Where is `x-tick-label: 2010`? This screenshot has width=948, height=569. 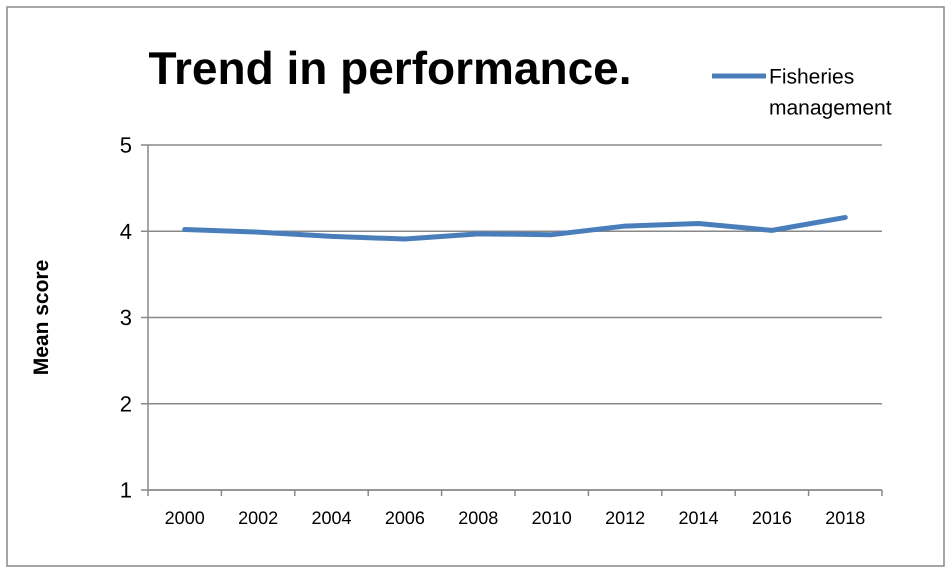
x-tick-label: 2010 is located at coordinates (552, 518).